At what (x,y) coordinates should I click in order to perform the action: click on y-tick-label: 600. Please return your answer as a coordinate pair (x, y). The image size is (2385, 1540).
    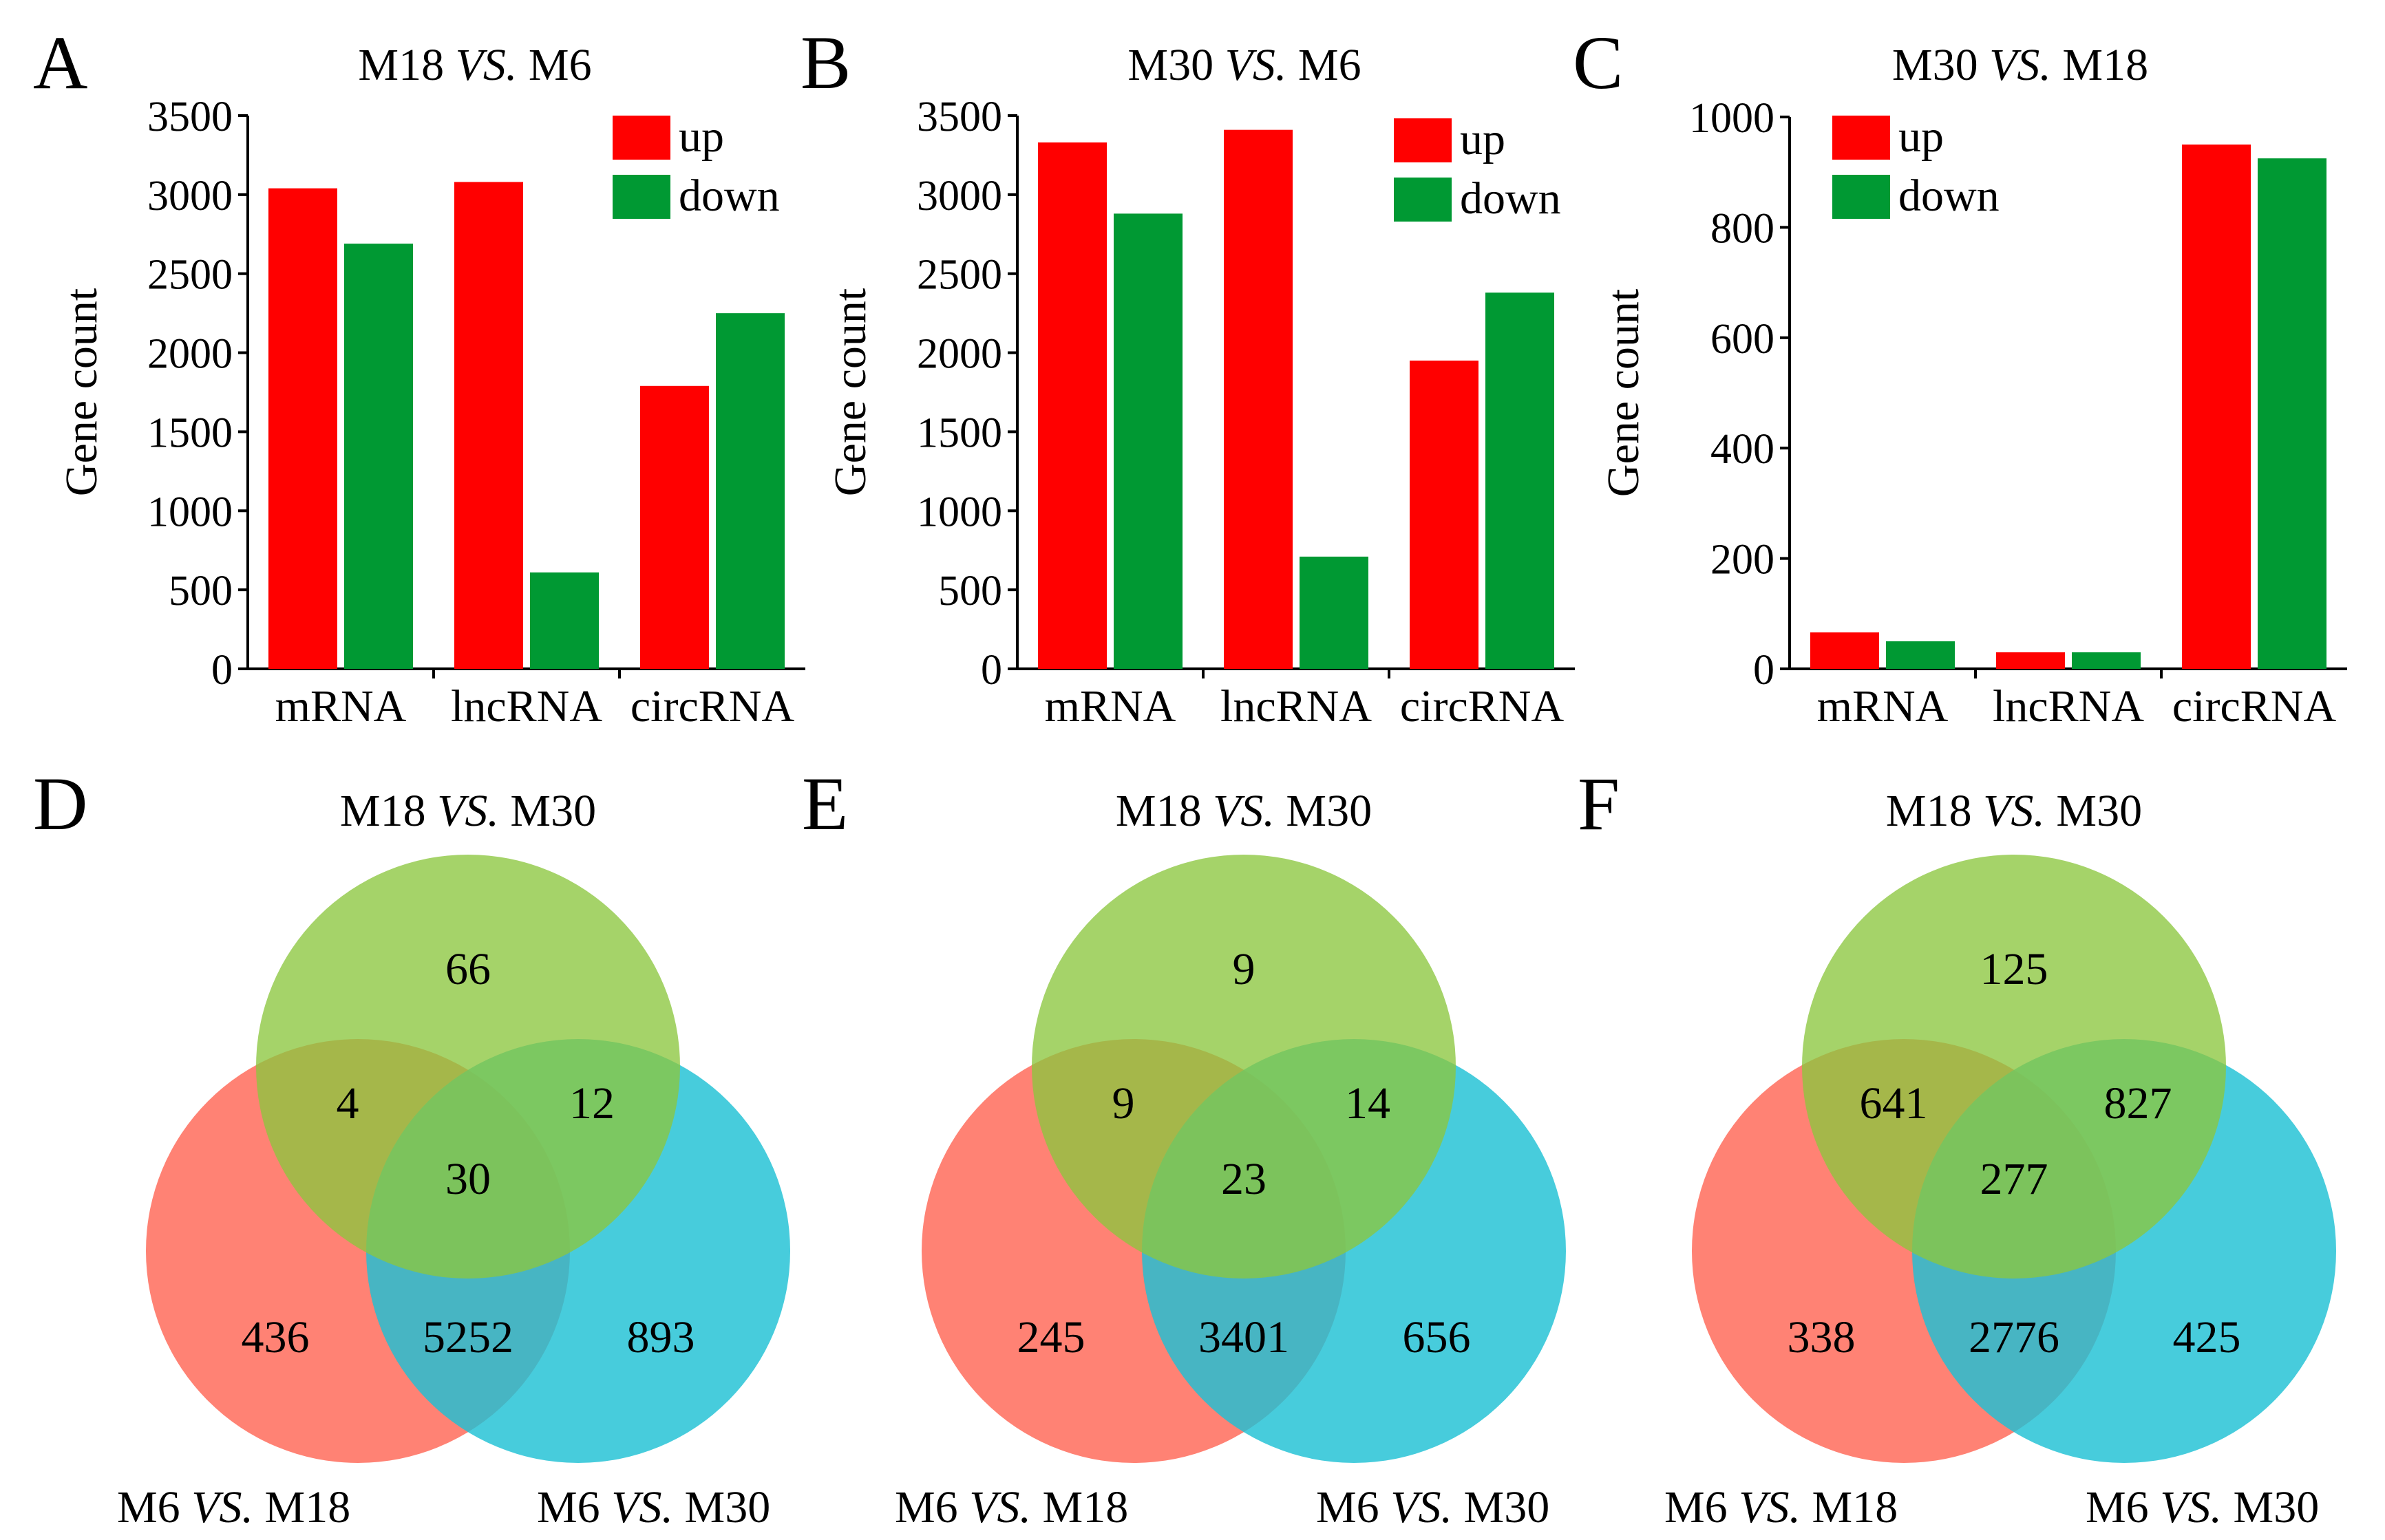
    Looking at the image, I should click on (1742, 339).